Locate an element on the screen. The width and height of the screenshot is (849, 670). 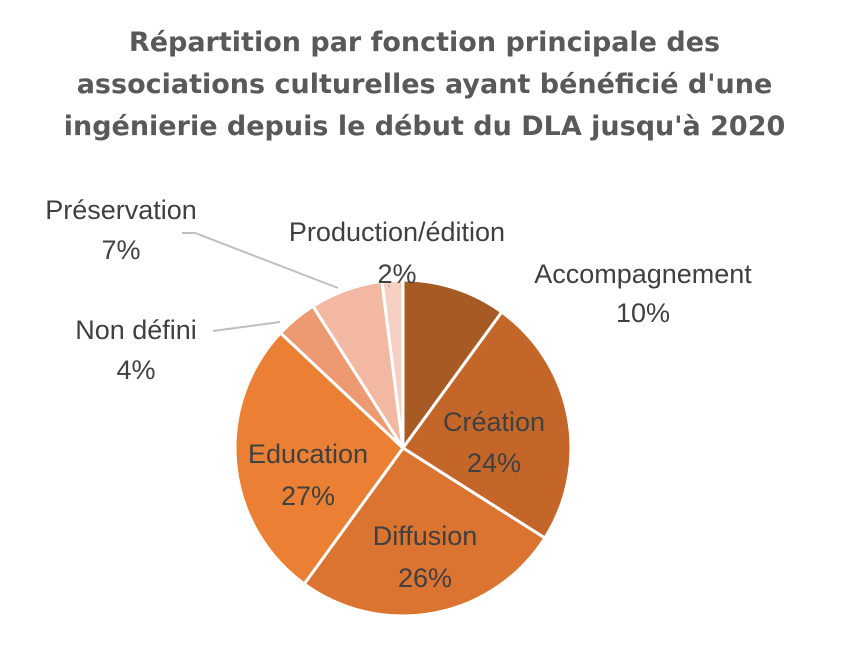
data-label-category-education: Education is located at coordinates (308, 454).